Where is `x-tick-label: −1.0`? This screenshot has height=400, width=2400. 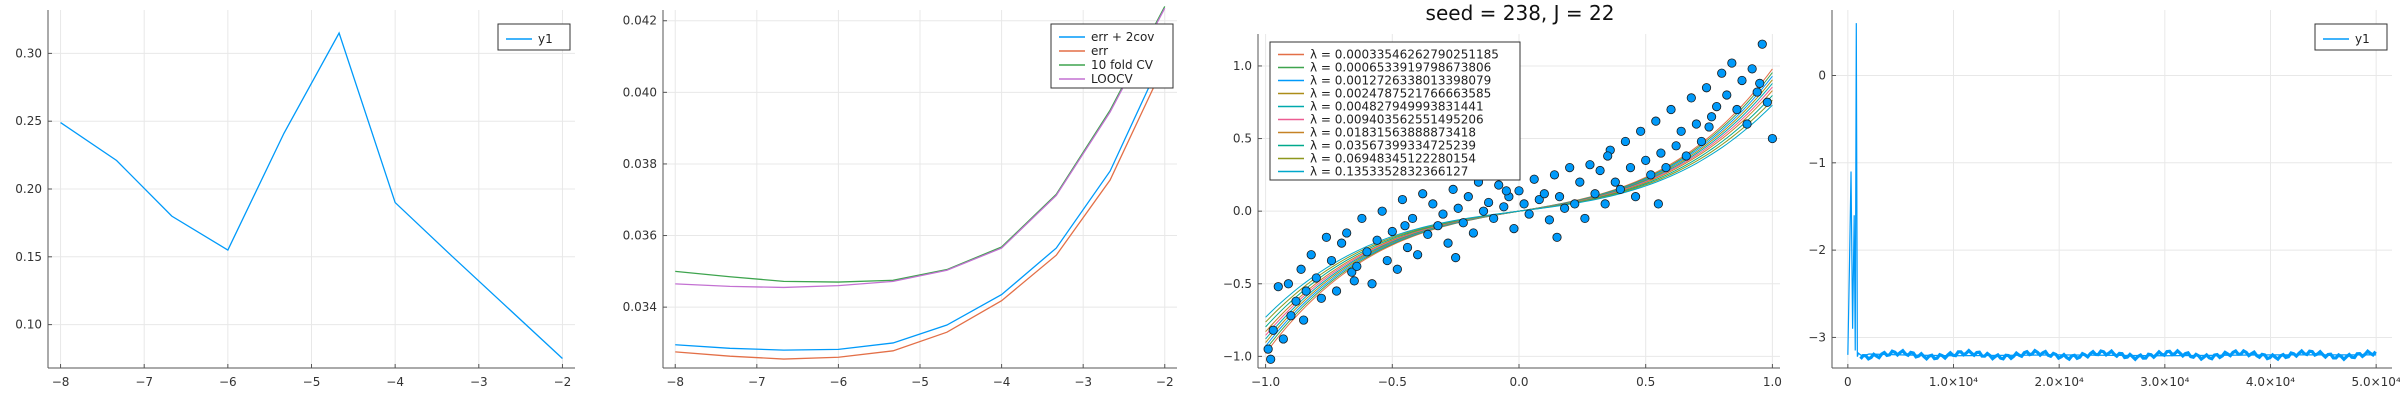
x-tick-label: −1.0 is located at coordinates (1265, 382).